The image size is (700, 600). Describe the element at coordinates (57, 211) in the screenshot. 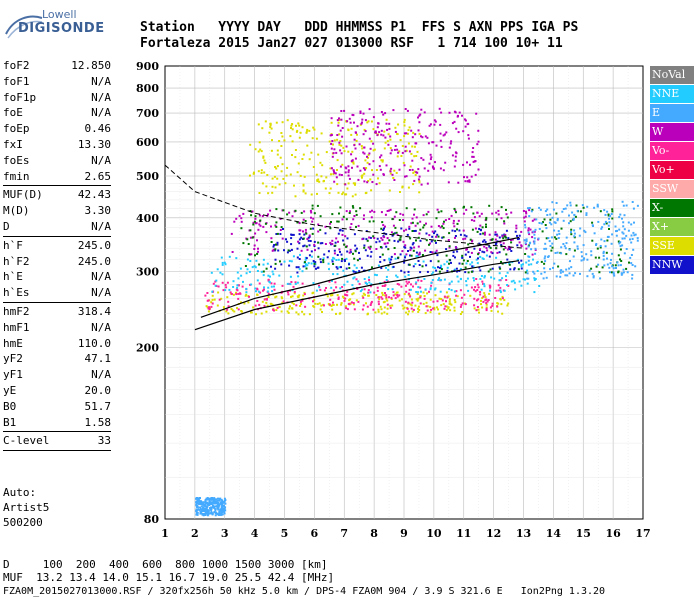

I see `param-row: M(D) 3.30` at that location.